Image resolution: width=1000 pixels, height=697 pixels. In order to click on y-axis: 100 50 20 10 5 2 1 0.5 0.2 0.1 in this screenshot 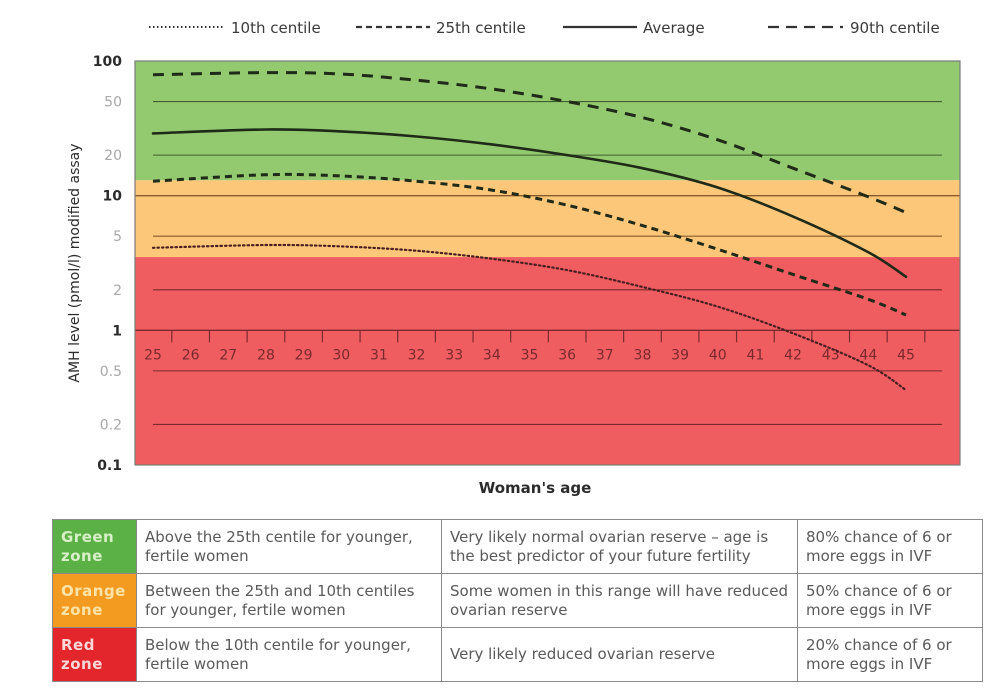, I will do `click(107, 264)`.